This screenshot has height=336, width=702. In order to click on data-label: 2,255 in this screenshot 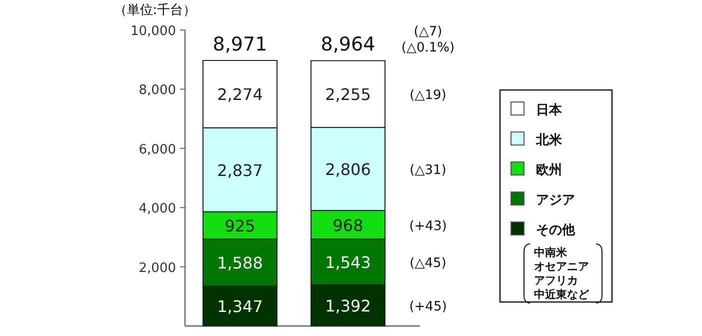, I will do `click(348, 94)`.